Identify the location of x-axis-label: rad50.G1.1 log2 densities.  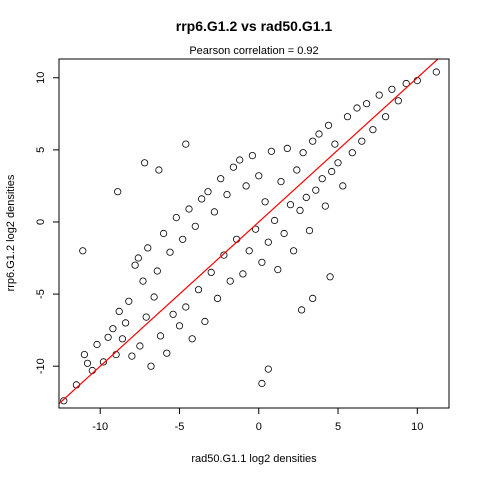
(254, 459).